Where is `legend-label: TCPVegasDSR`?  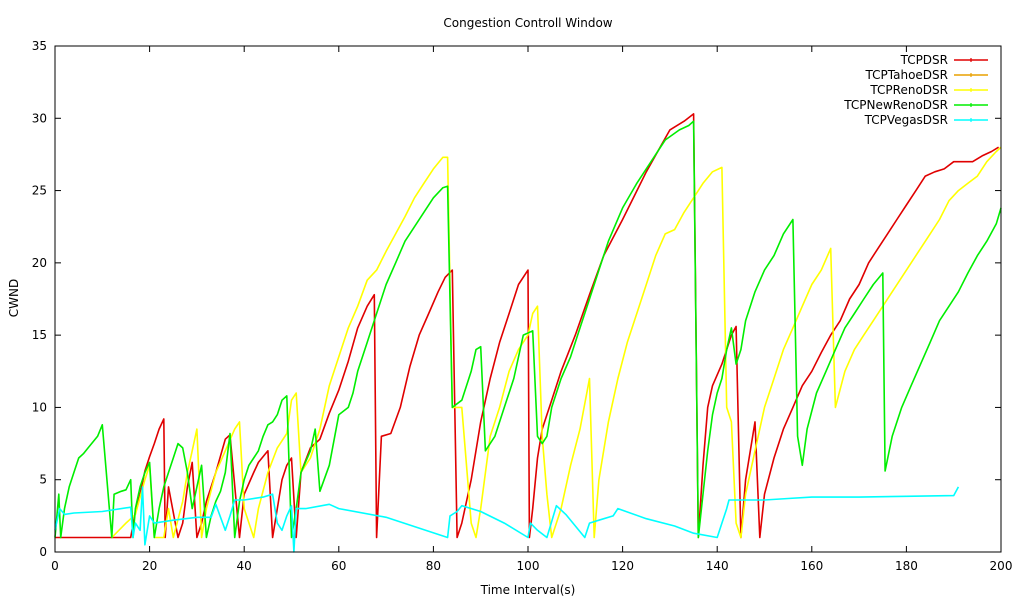
legend-label: TCPVegasDSR is located at coordinates (906, 120).